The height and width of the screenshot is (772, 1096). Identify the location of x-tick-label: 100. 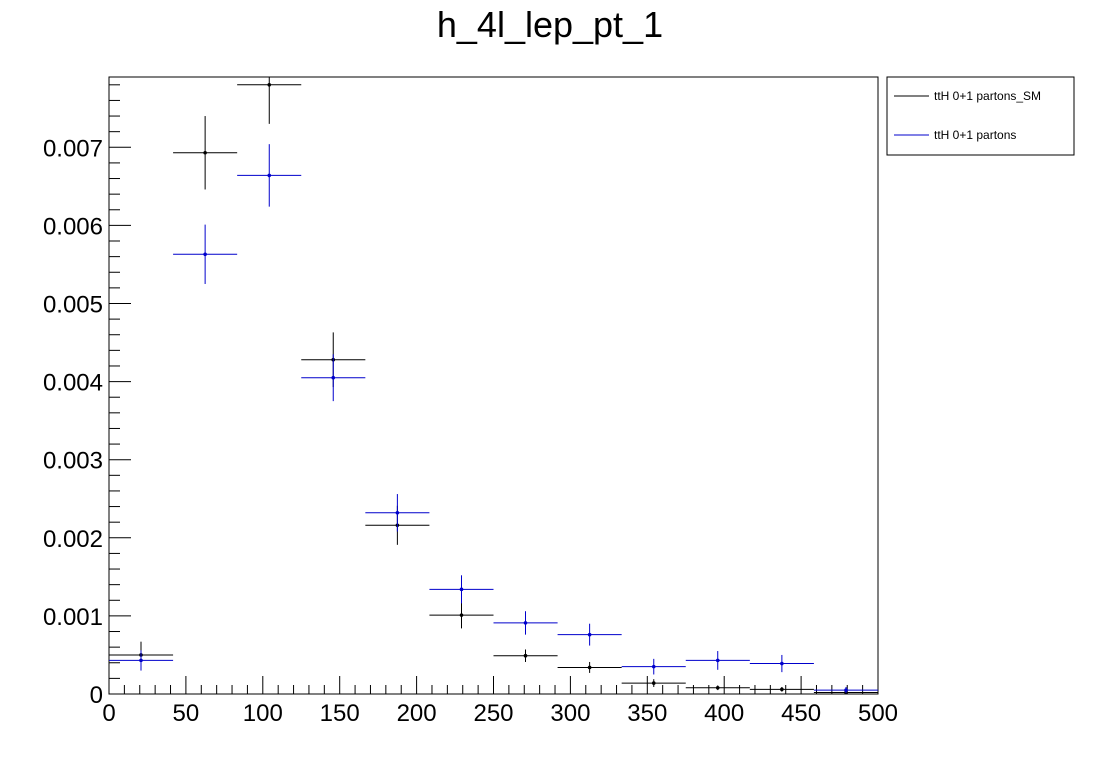
(263, 713).